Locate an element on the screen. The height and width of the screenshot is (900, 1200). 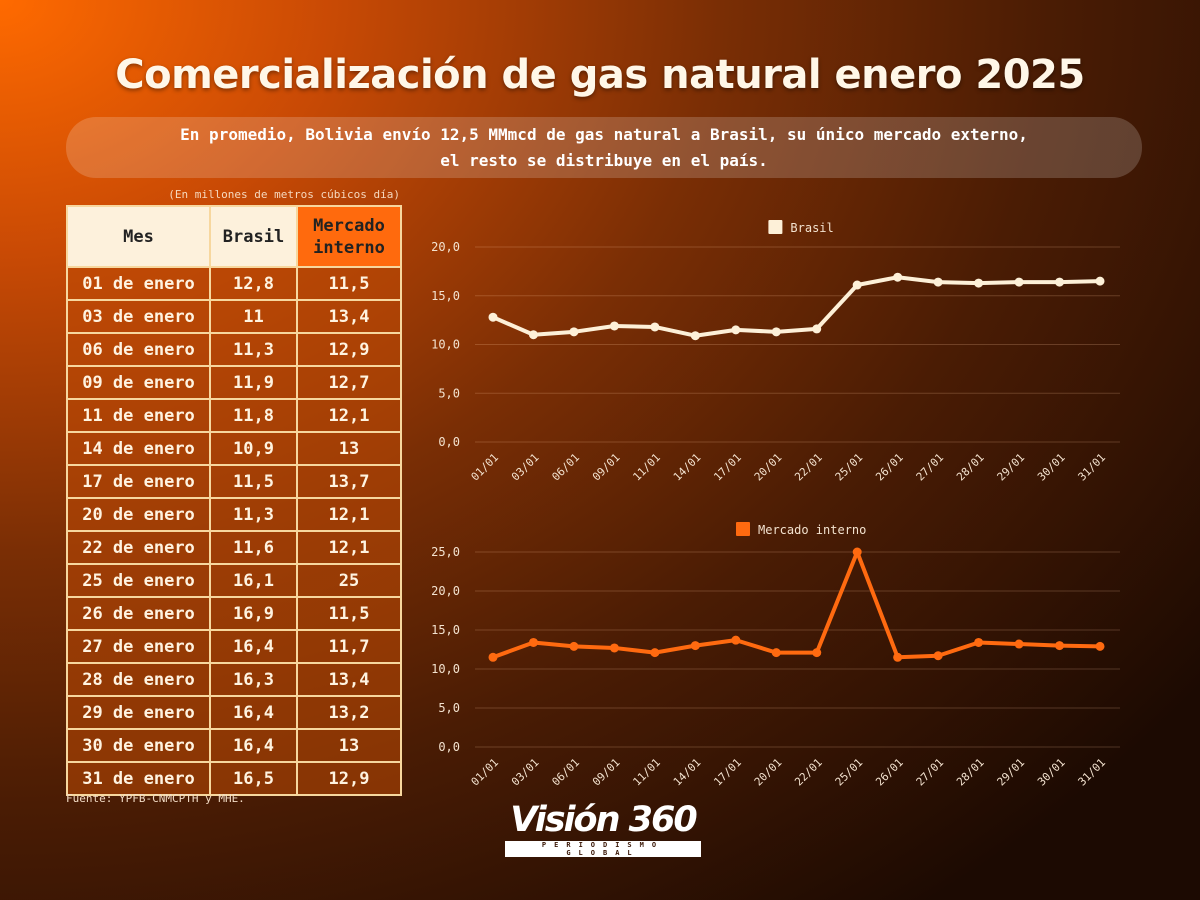
table-row: 06 de enero 11,3 12,9 is located at coordinates (234, 349).